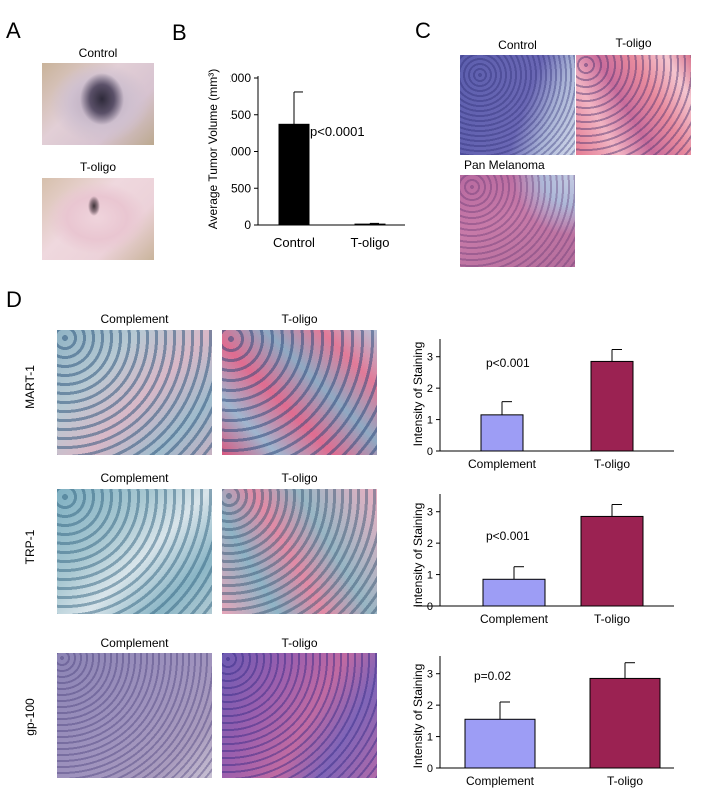  What do you see at coordinates (299, 551) in the screenshot?
I see `trp1-toligo-image` at bounding box center [299, 551].